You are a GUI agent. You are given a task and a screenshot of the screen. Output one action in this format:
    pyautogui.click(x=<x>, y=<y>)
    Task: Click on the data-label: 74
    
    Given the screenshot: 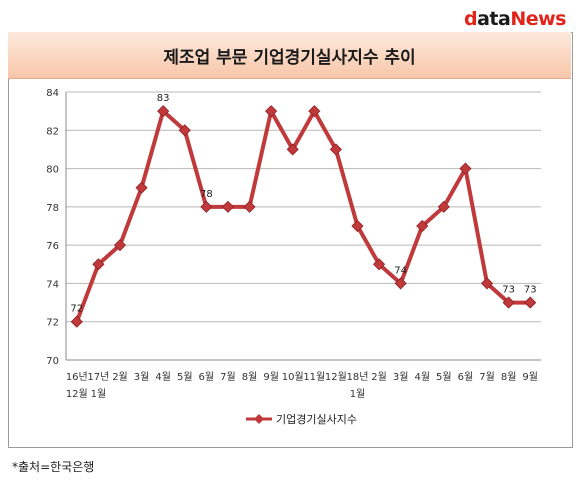 What is the action you would take?
    pyautogui.click(x=400, y=270)
    